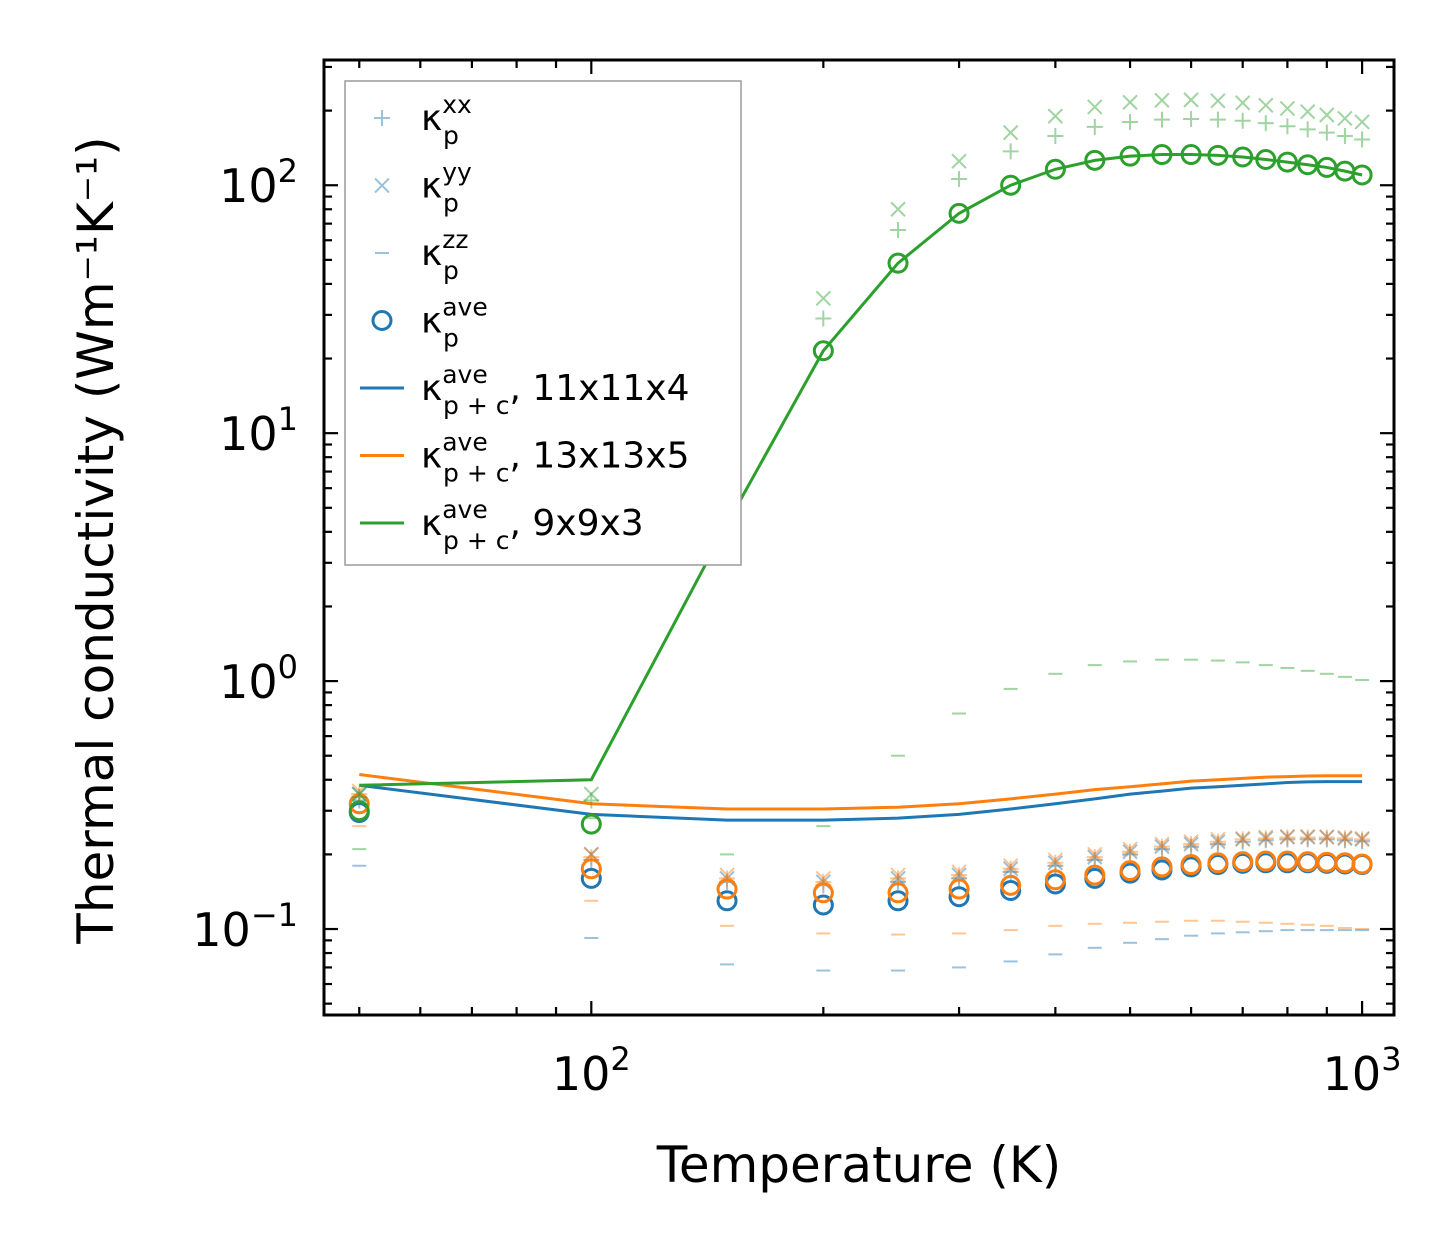 This screenshot has width=1454, height=1254. Describe the element at coordinates (429, 323) in the screenshot. I see `legend-entry: κave p` at that location.